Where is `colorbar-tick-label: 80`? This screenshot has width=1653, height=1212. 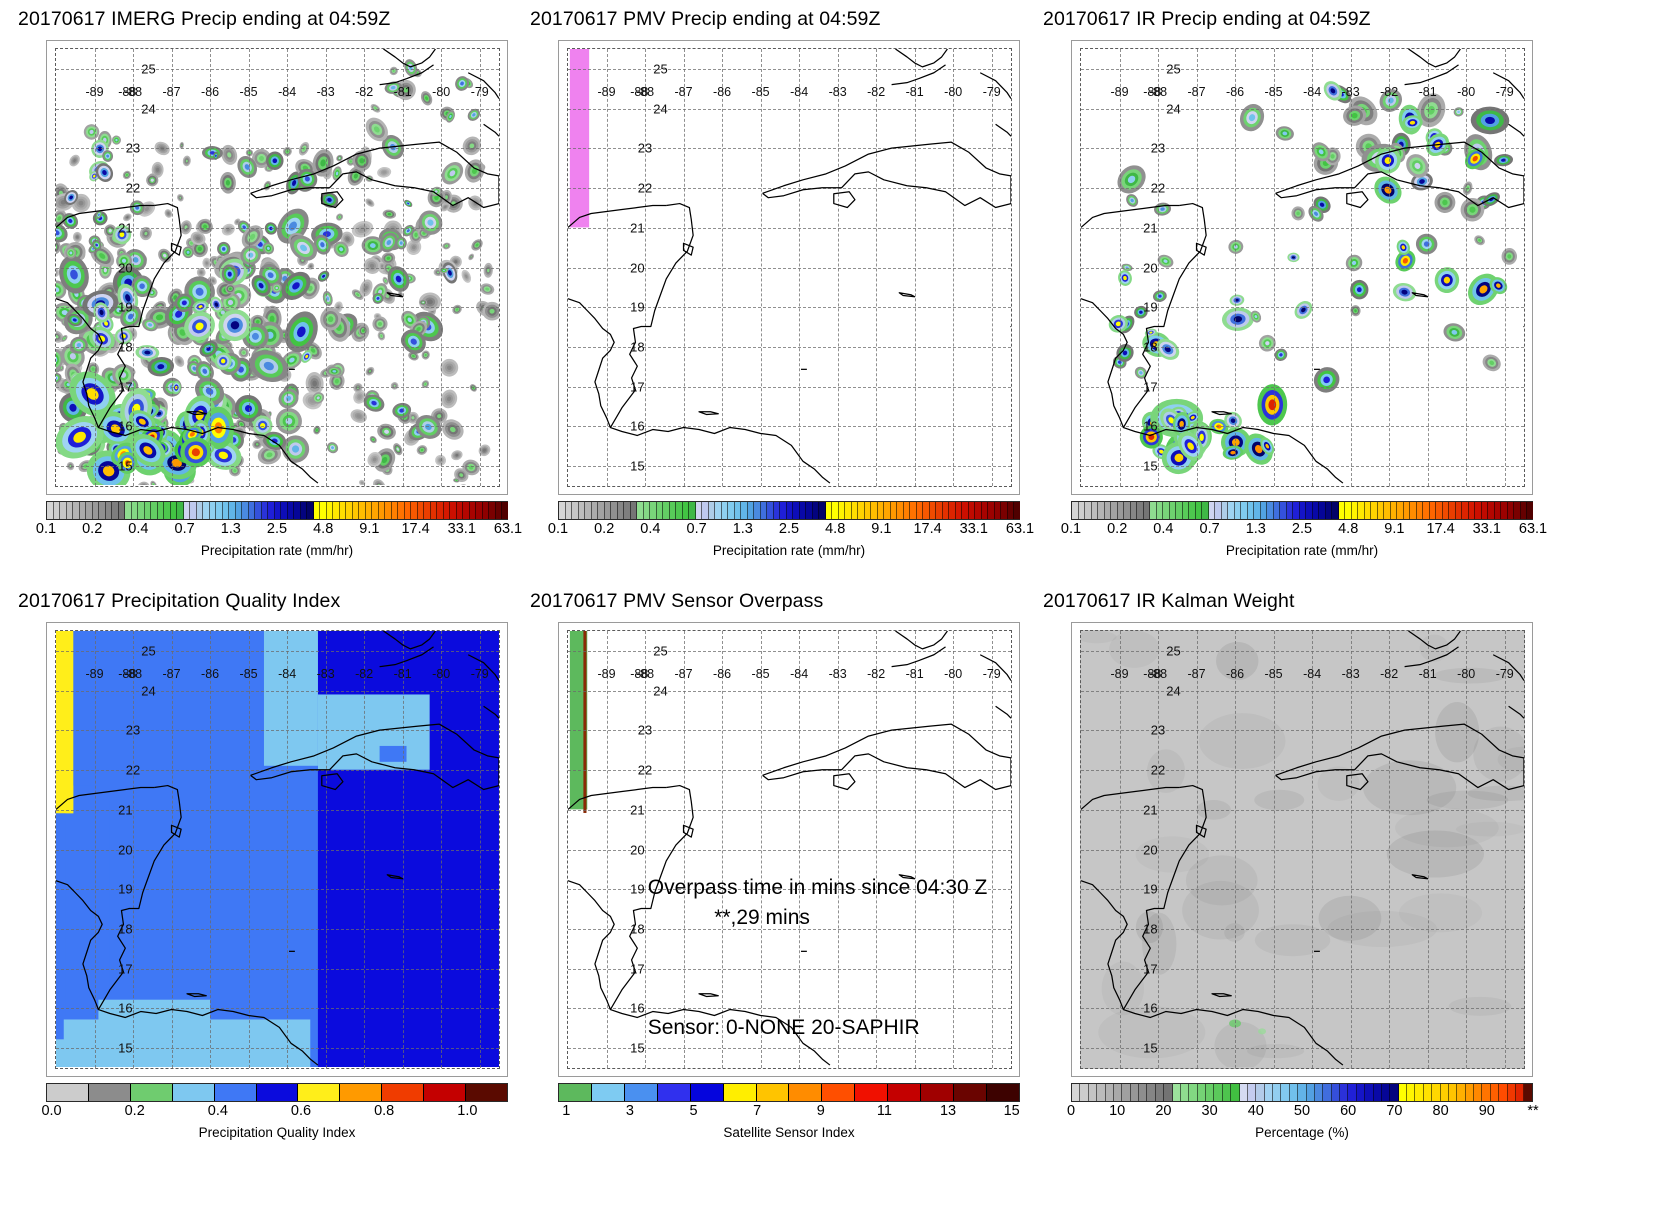
colorbar-tick-label: 80 is located at coordinates (1440, 1111).